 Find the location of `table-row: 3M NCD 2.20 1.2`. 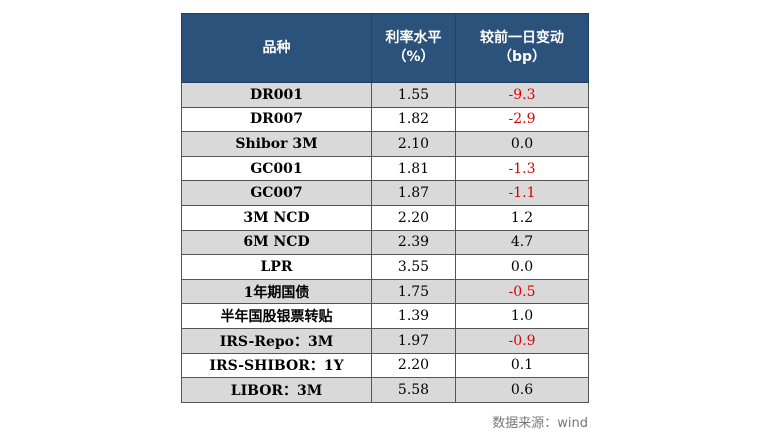

table-row: 3M NCD 2.20 1.2 is located at coordinates (385, 217).